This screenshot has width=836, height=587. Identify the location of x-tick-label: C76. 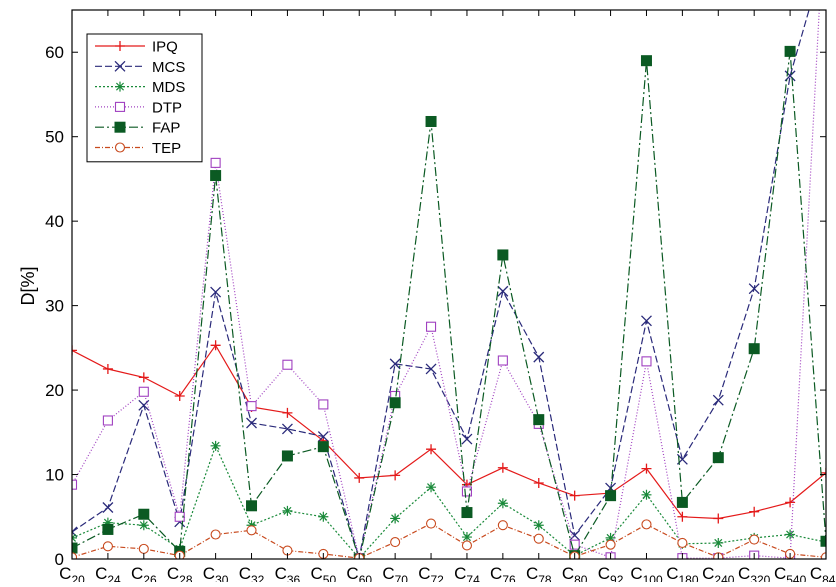
(503, 573).